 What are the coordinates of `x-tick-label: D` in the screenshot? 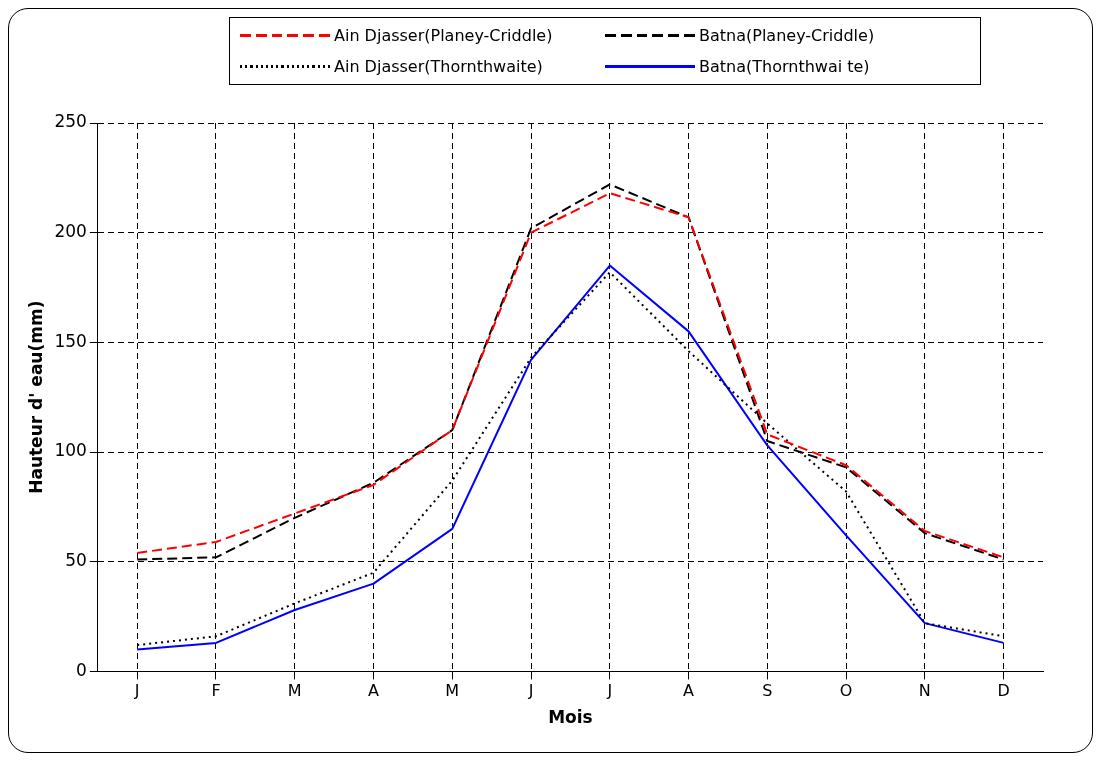 It's located at (1003, 691).